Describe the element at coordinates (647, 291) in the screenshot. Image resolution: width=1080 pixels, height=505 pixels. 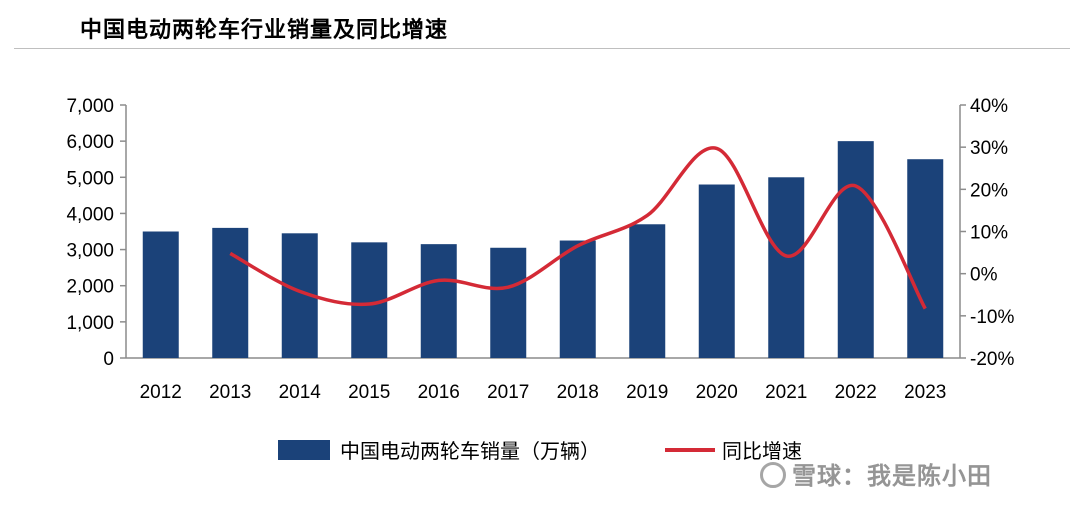
I see `bar-2019` at that location.